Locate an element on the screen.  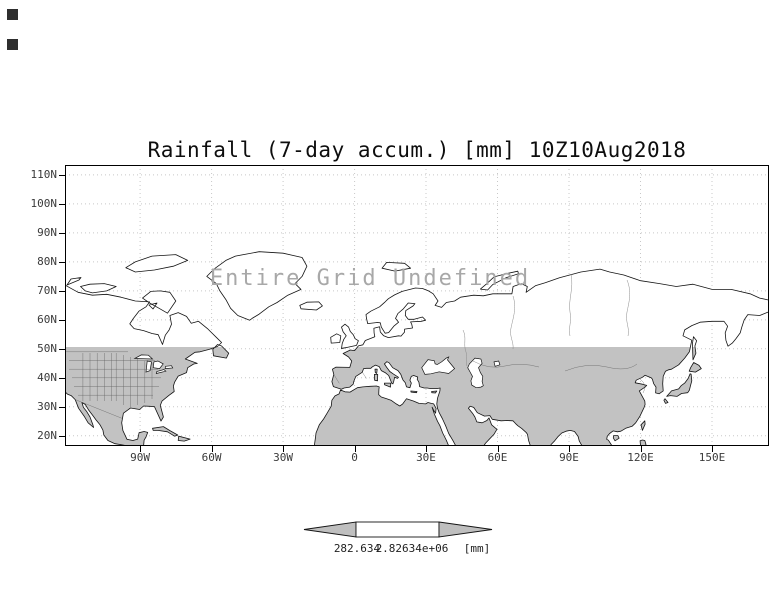
lat-tick-label: 70N is located at coordinates (47, 290).